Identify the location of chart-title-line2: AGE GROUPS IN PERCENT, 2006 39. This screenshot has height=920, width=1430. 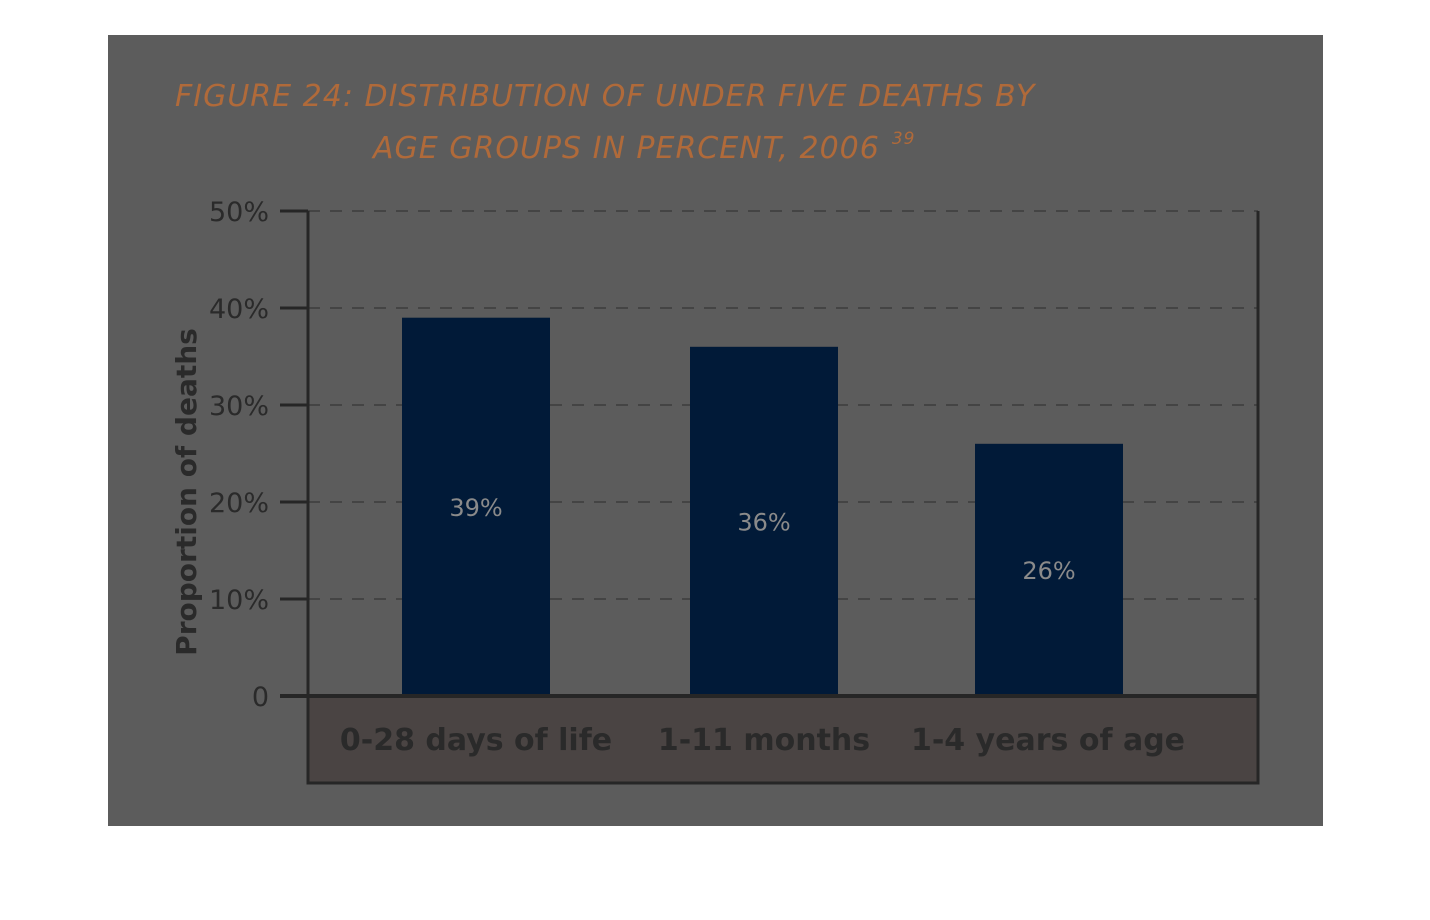
(643, 147).